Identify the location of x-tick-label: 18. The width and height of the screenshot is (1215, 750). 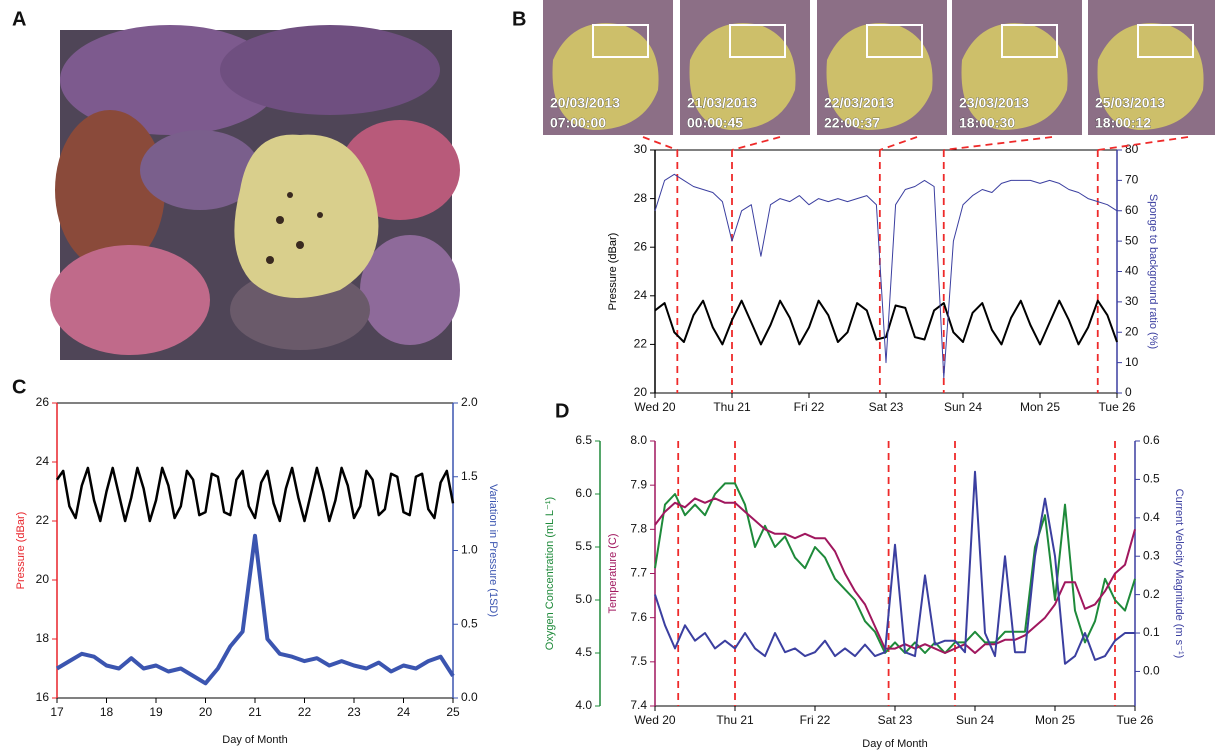
(107, 712).